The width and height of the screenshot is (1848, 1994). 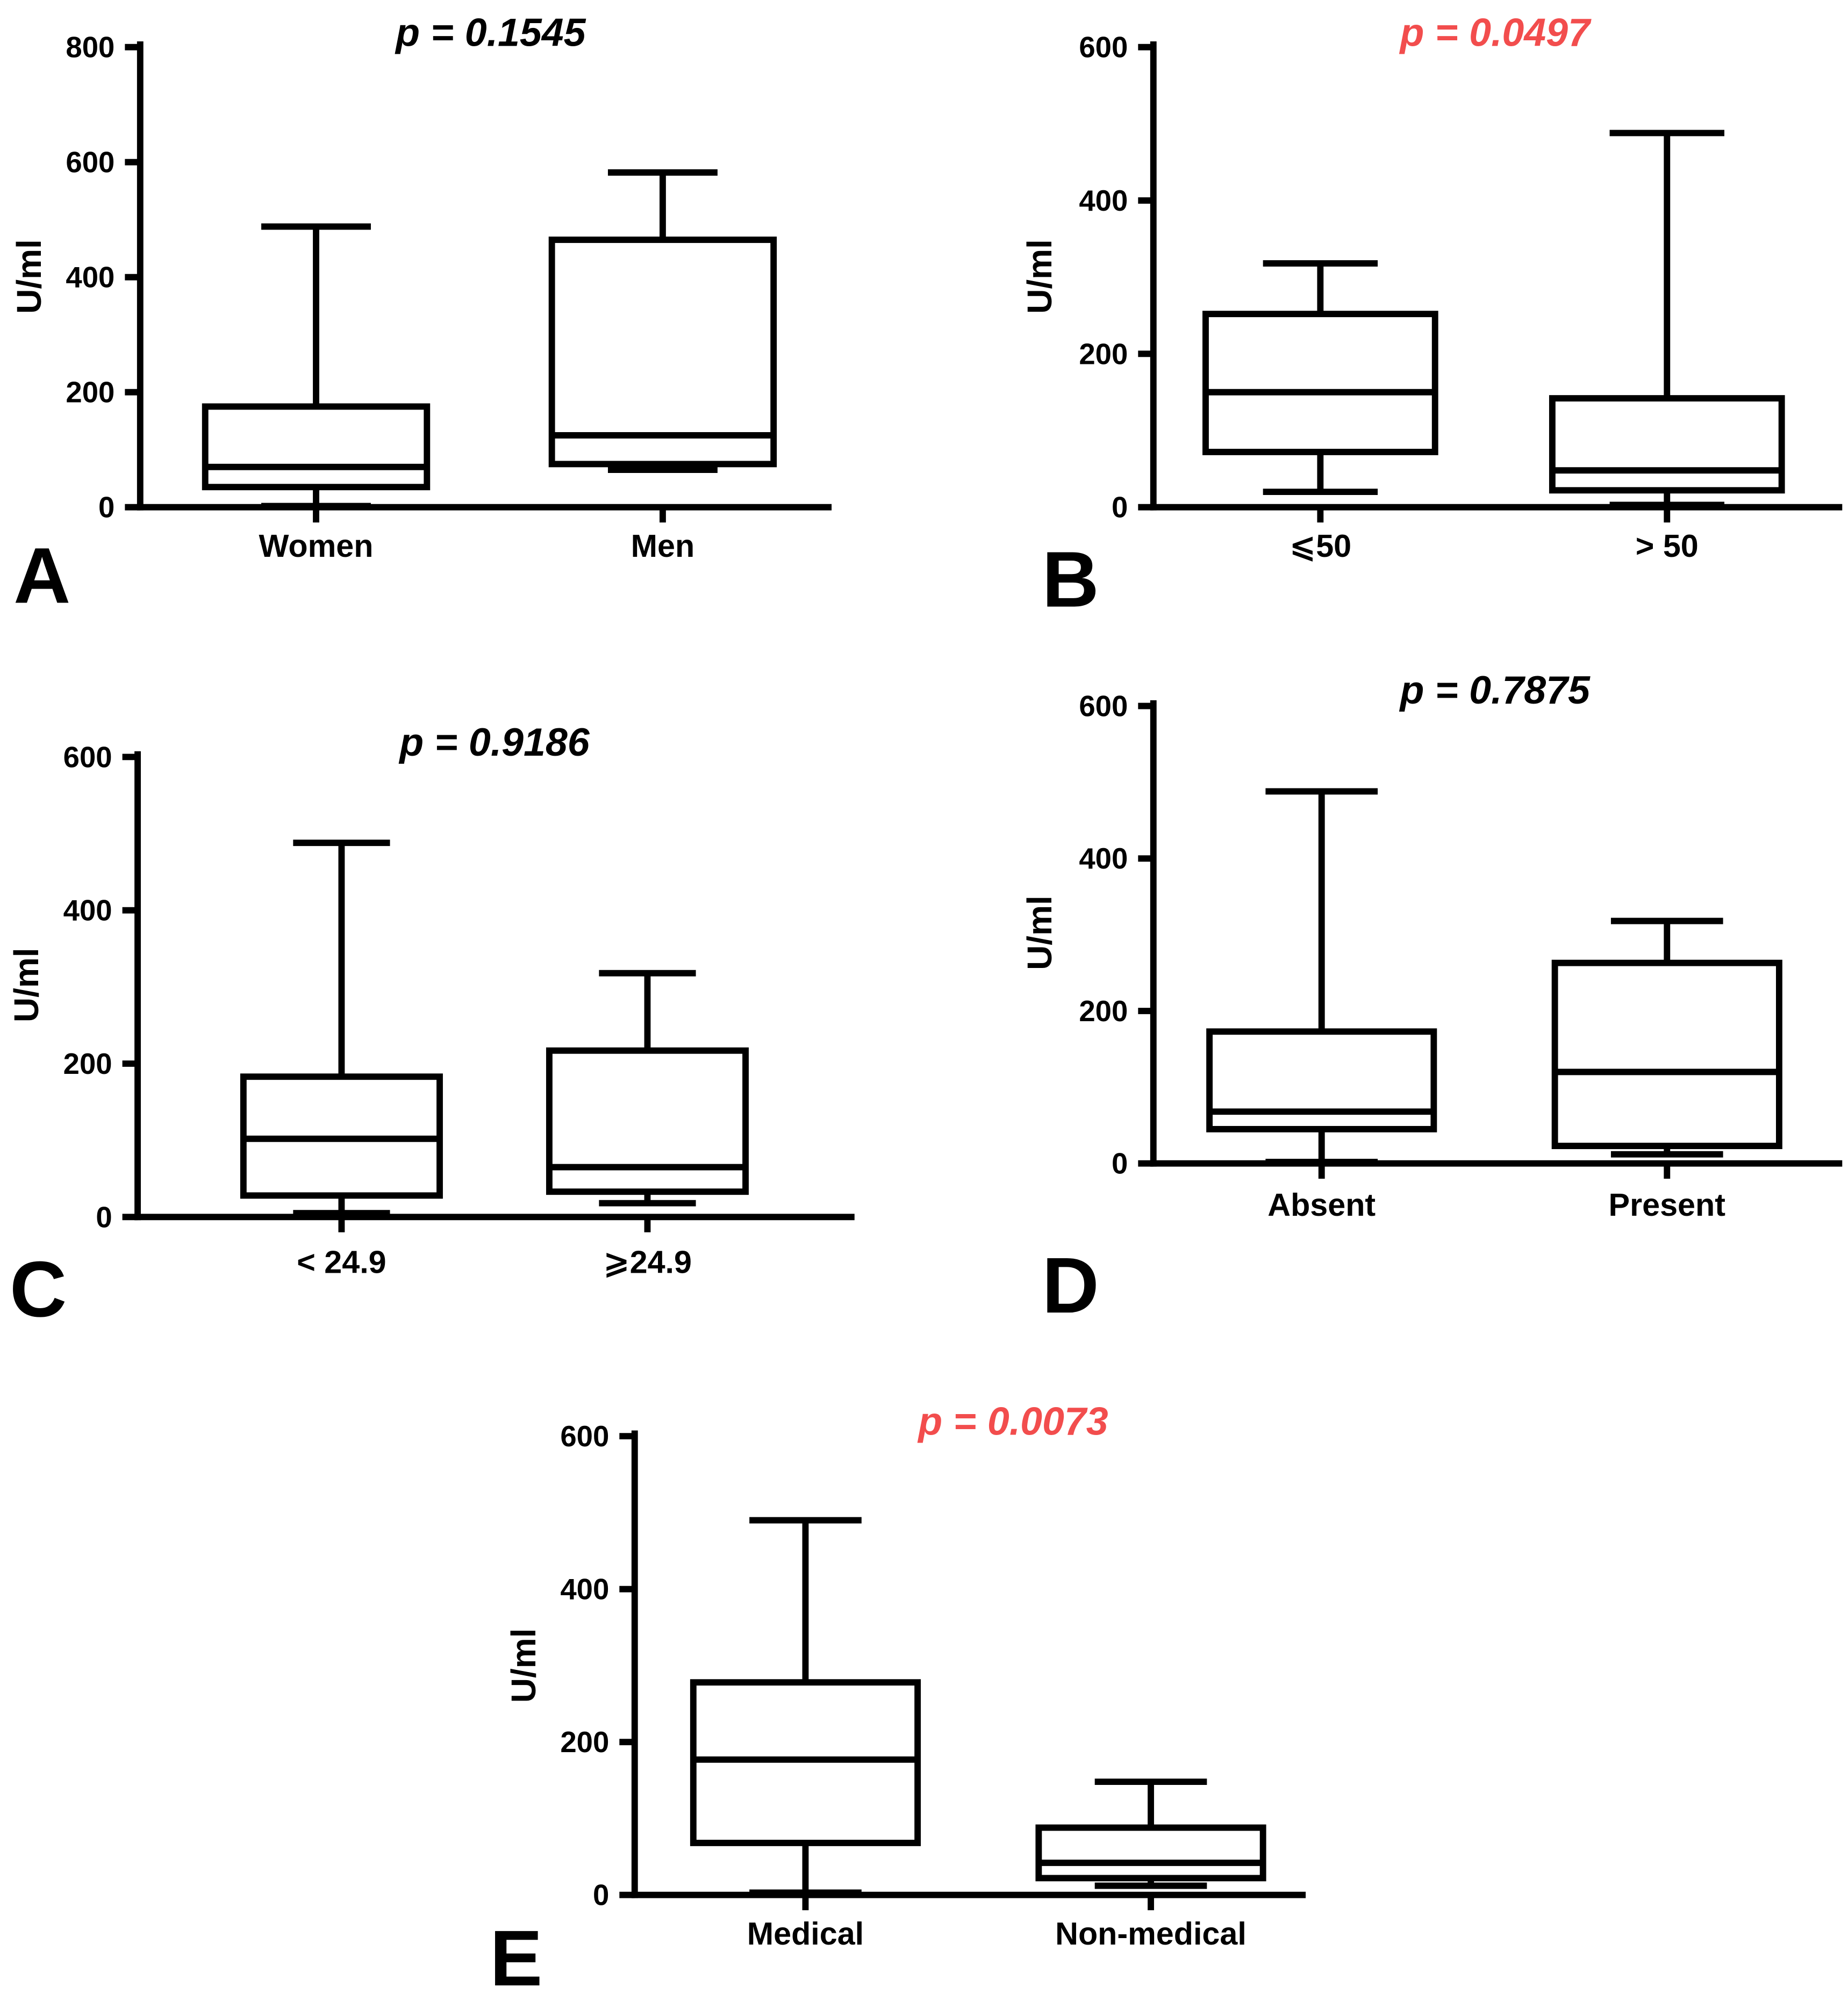 What do you see at coordinates (805, 1706) in the screenshot?
I see `box-medical` at bounding box center [805, 1706].